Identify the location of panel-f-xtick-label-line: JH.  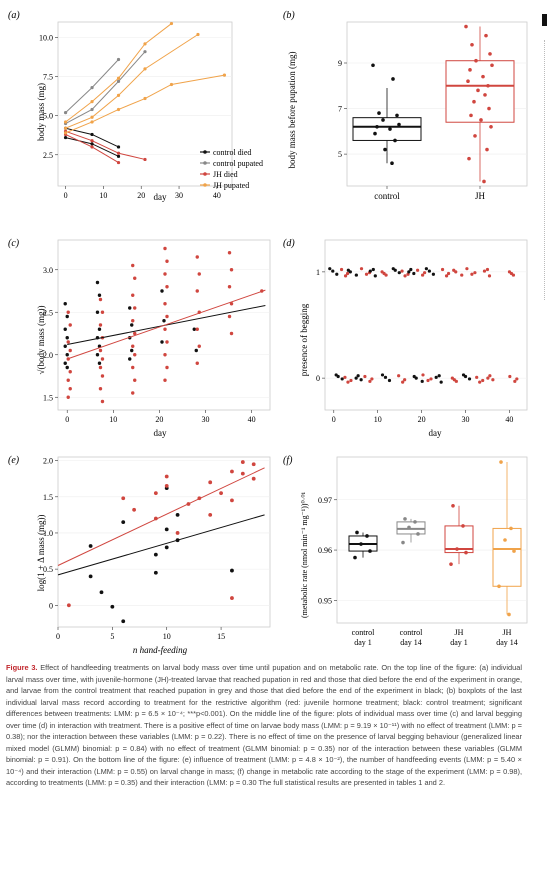
(507, 632).